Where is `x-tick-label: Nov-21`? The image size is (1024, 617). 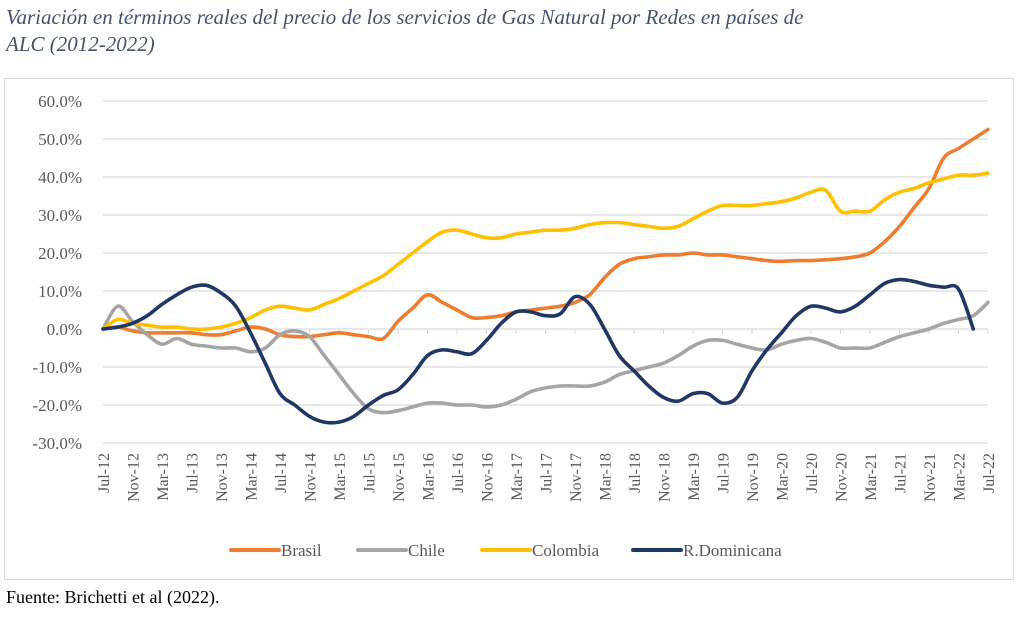 x-tick-label: Nov-21 is located at coordinates (930, 477).